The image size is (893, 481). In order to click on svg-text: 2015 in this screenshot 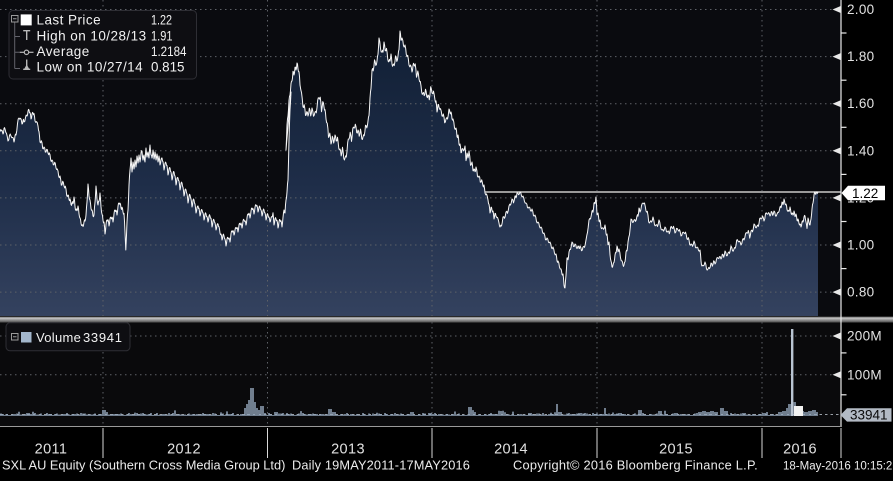, I will do `click(676, 450)`.